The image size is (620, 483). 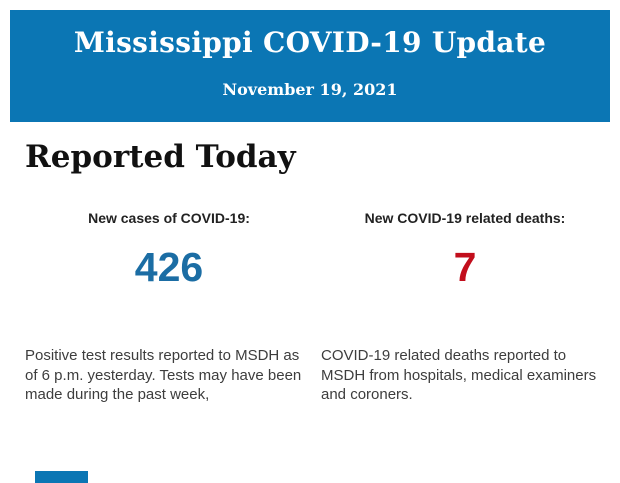 I want to click on section-title: Reported Today, so click(x=160, y=157).